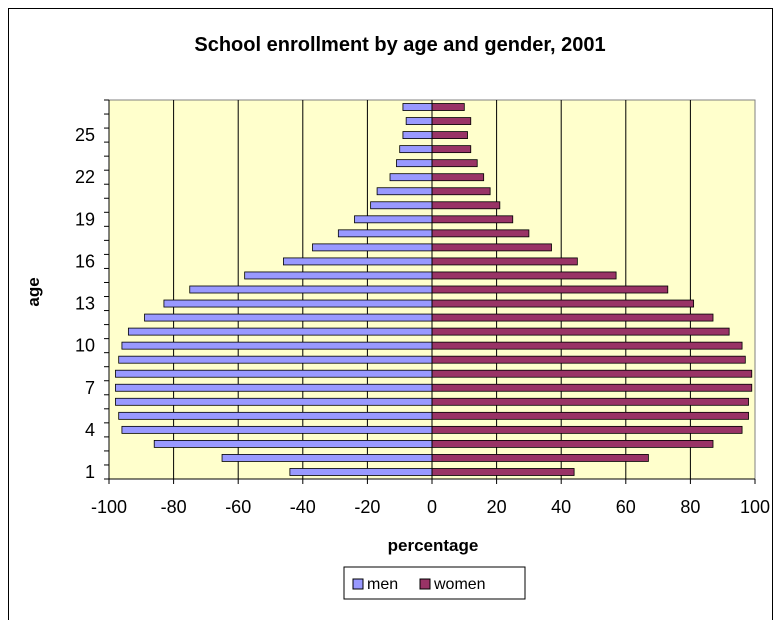 This screenshot has width=782, height=621. Describe the element at coordinates (85, 346) in the screenshot. I see `y-tick-label: 10` at that location.